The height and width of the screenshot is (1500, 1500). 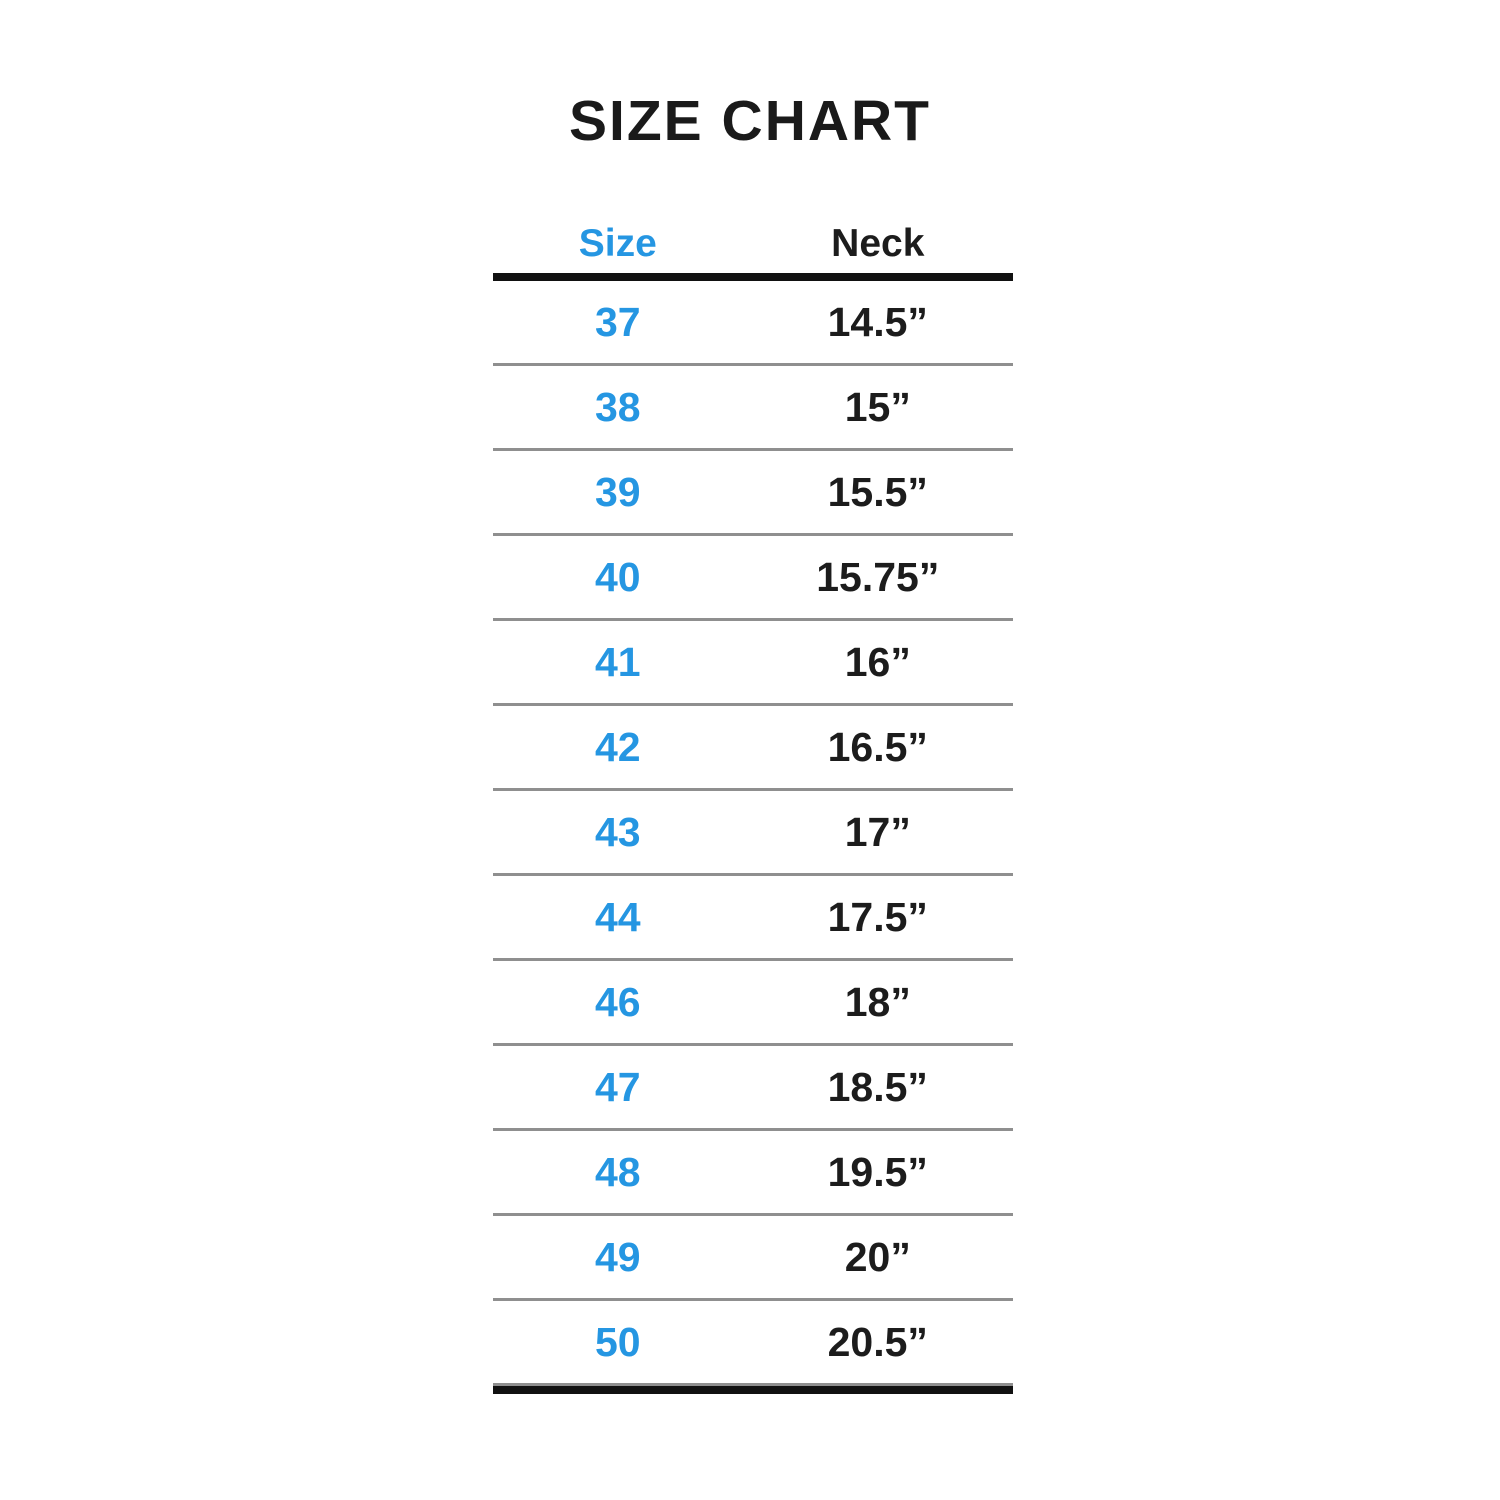 What do you see at coordinates (877, 1001) in the screenshot?
I see `neck-cell: 18”` at bounding box center [877, 1001].